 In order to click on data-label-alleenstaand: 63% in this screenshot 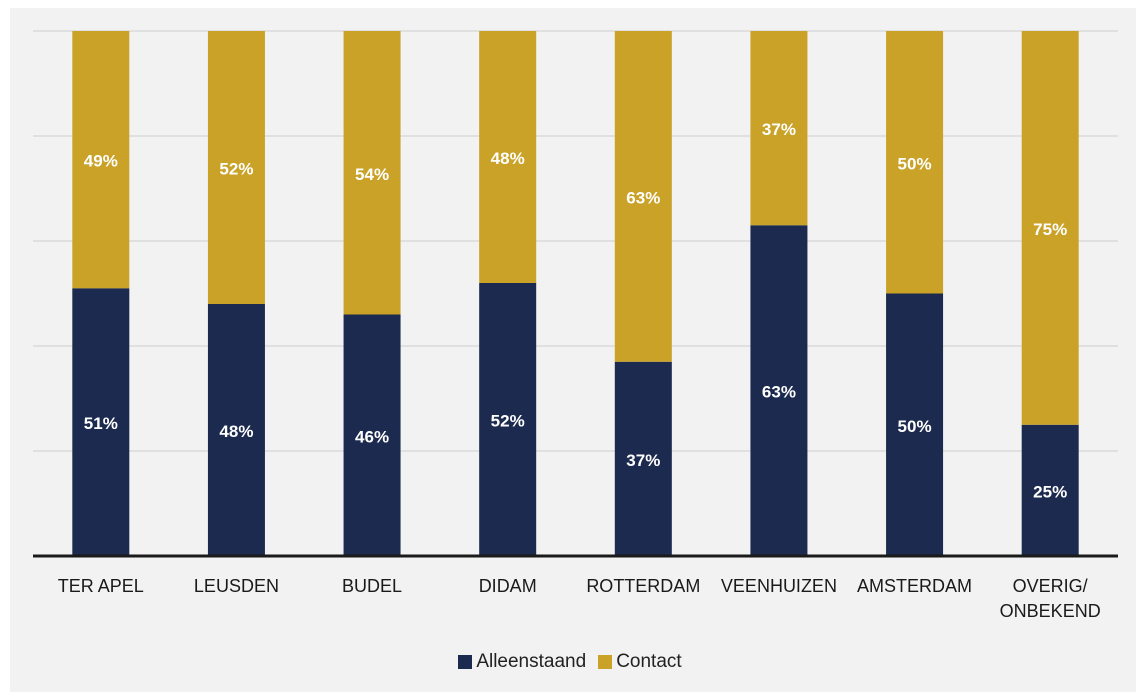, I will do `click(779, 392)`.